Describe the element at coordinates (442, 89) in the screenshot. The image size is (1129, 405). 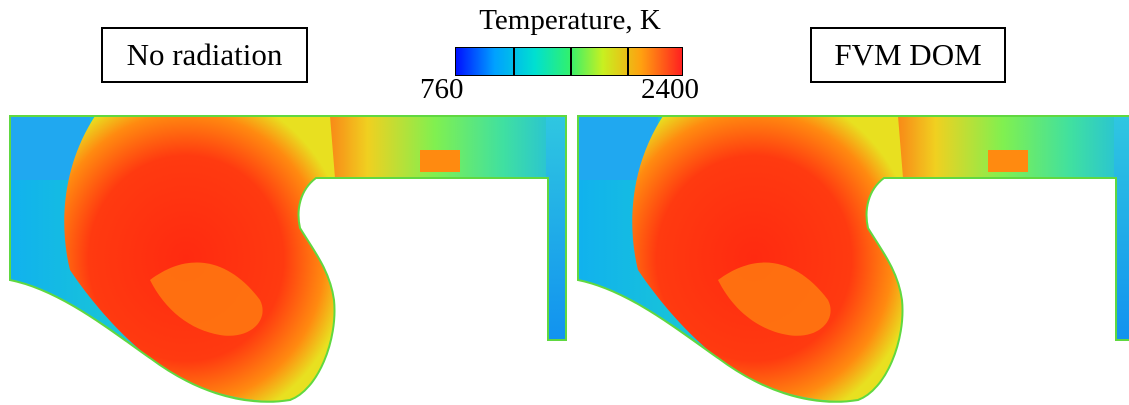
I see `colorbar-min-label: 760` at that location.